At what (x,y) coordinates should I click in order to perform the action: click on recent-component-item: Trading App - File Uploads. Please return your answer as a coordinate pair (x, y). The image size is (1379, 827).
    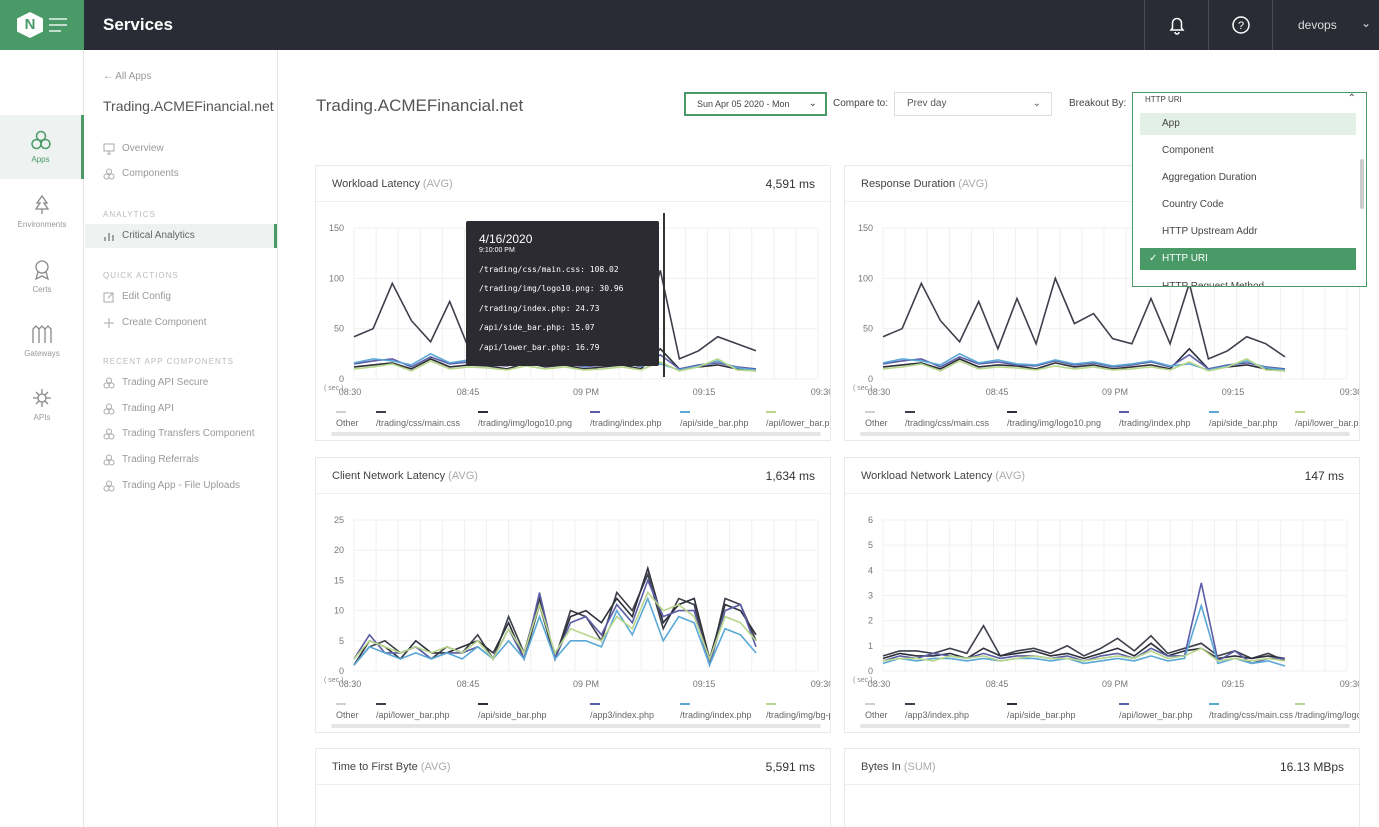
    Looking at the image, I should click on (181, 486).